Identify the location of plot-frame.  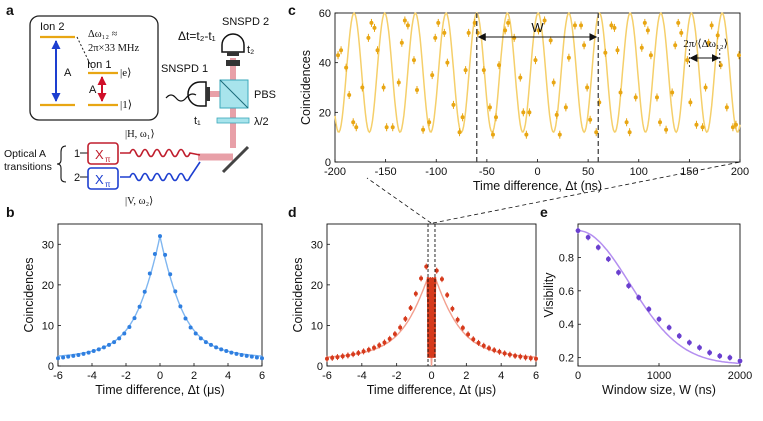
(160, 295).